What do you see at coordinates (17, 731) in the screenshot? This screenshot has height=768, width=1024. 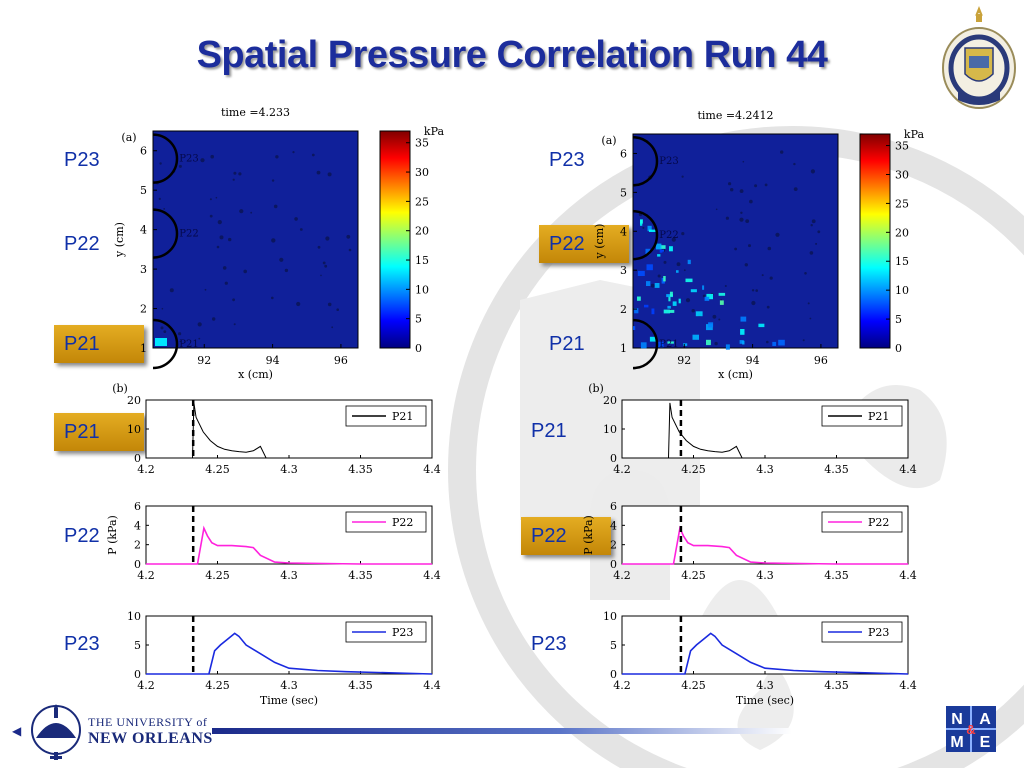 I see `prev-arrow-icon: ◀` at bounding box center [17, 731].